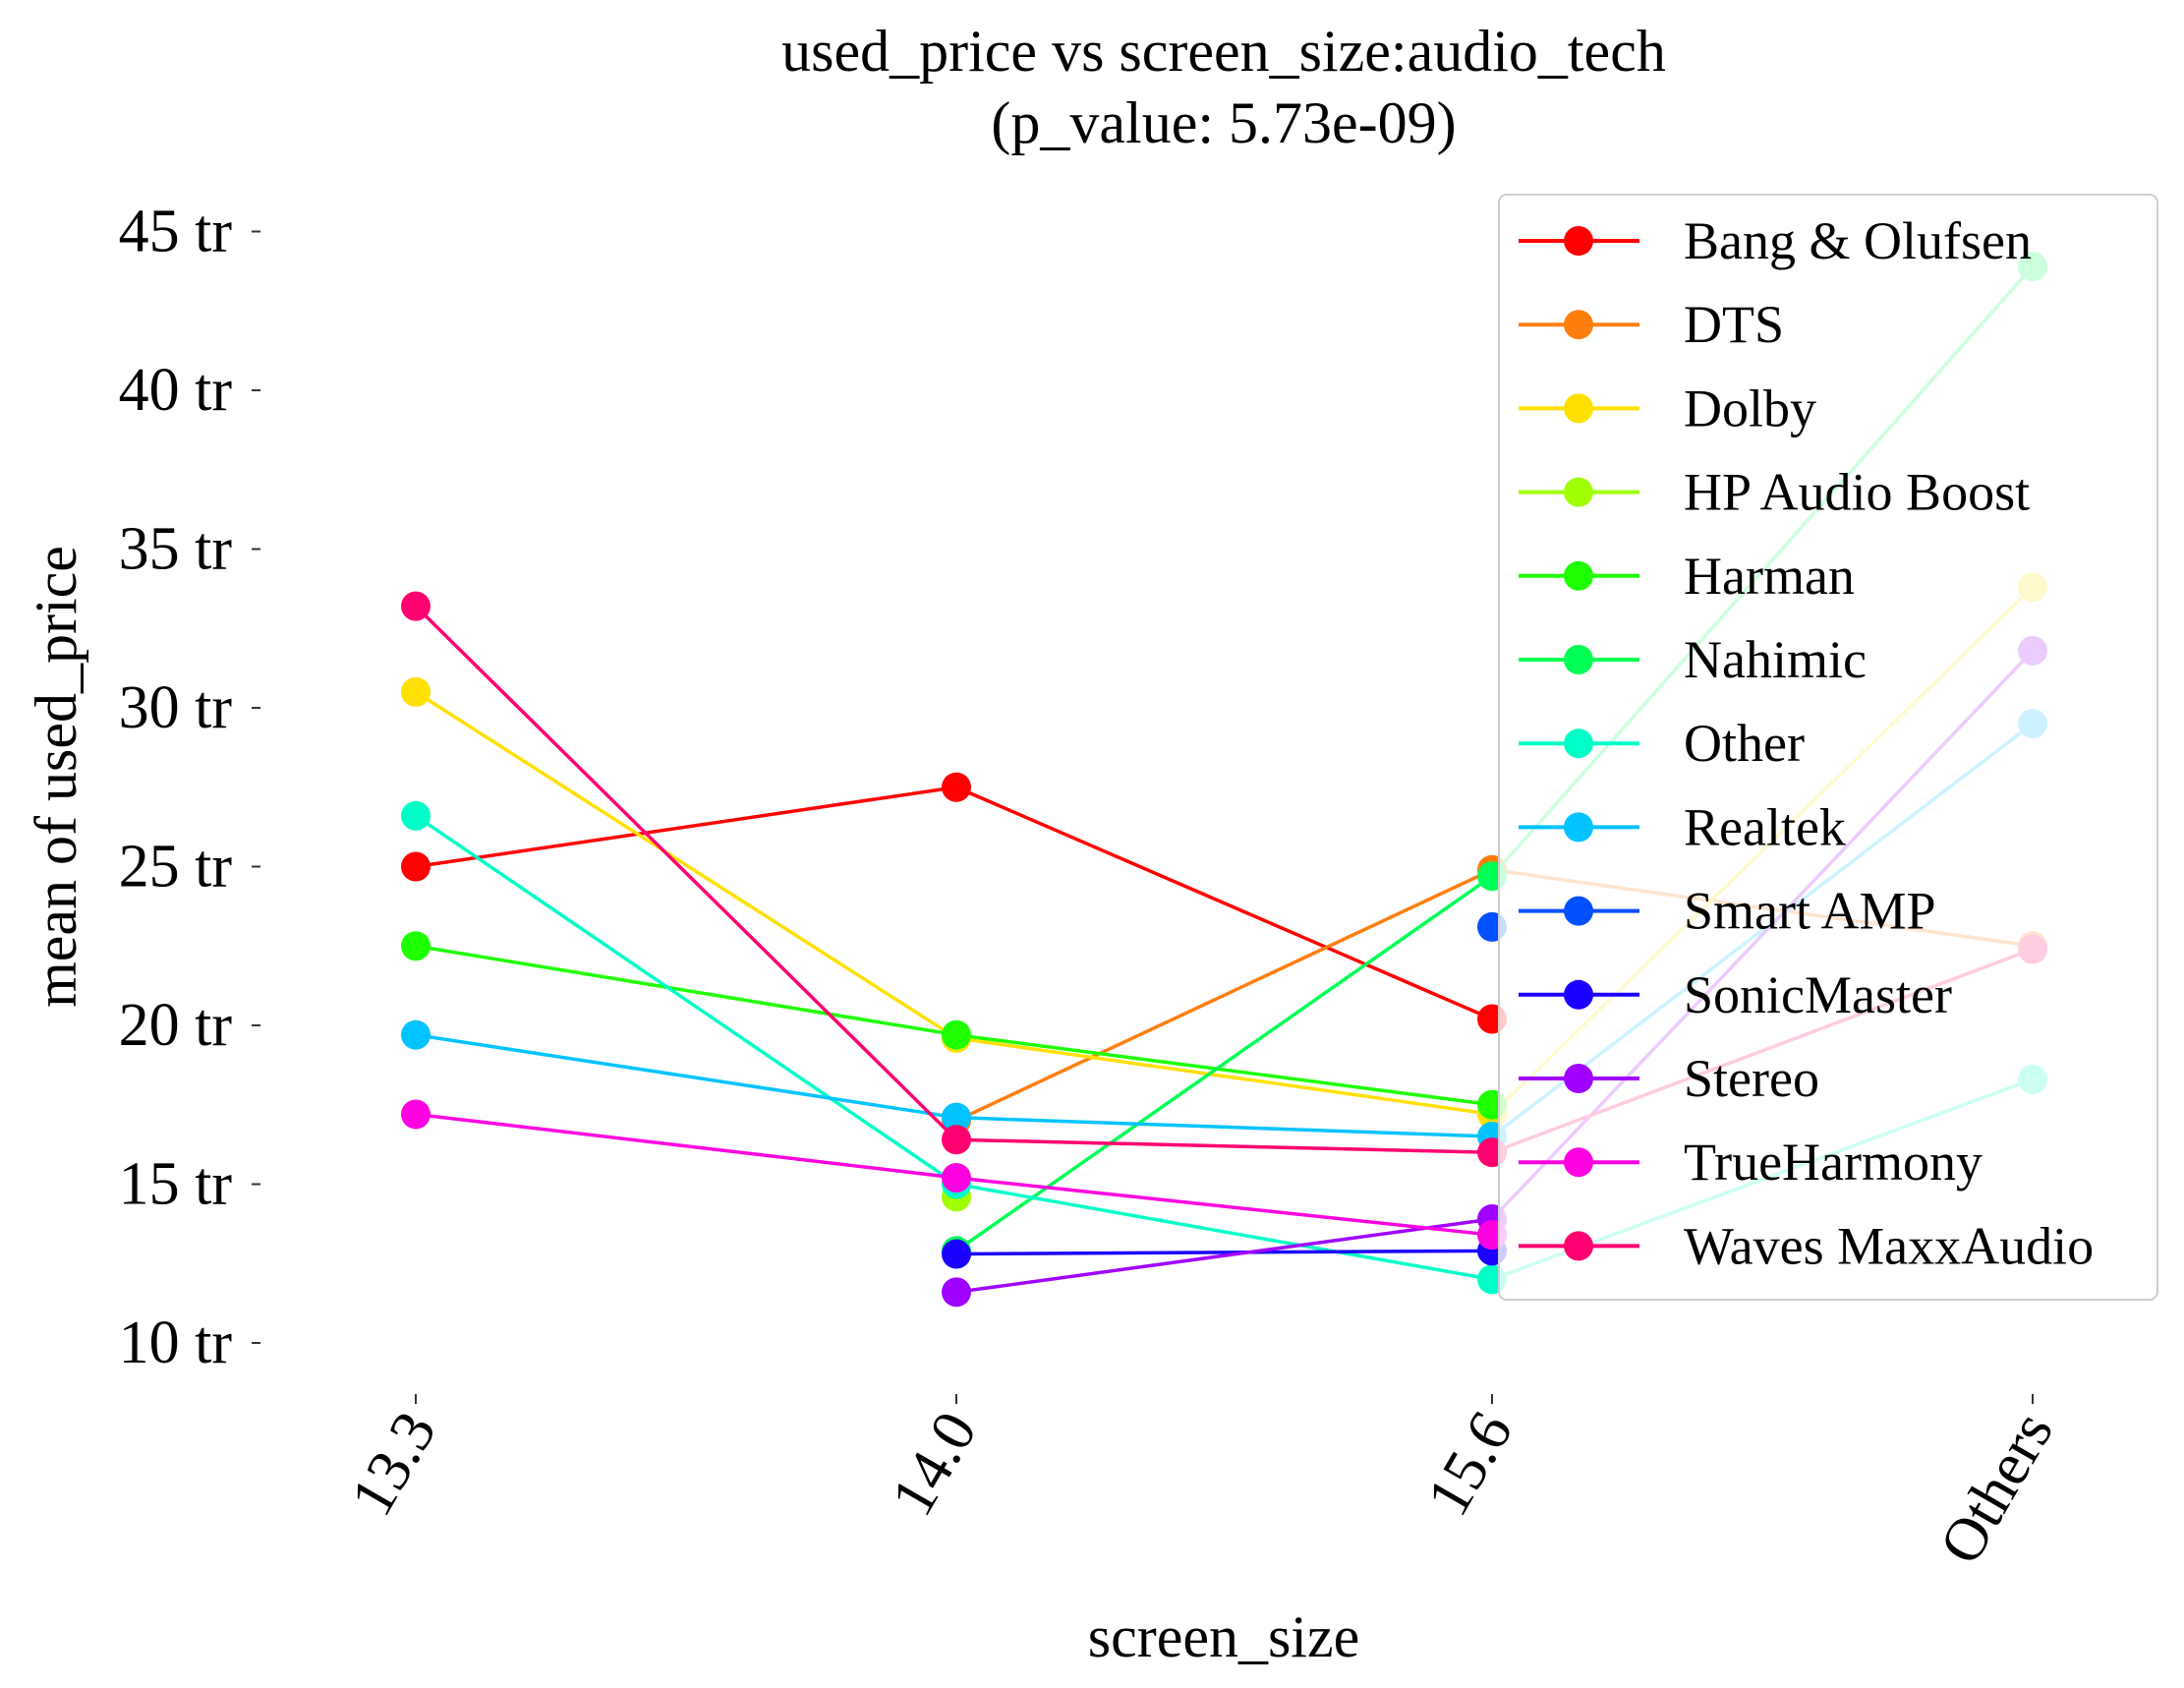  What do you see at coordinates (1769, 576) in the screenshot?
I see `legend-label: Harman` at bounding box center [1769, 576].